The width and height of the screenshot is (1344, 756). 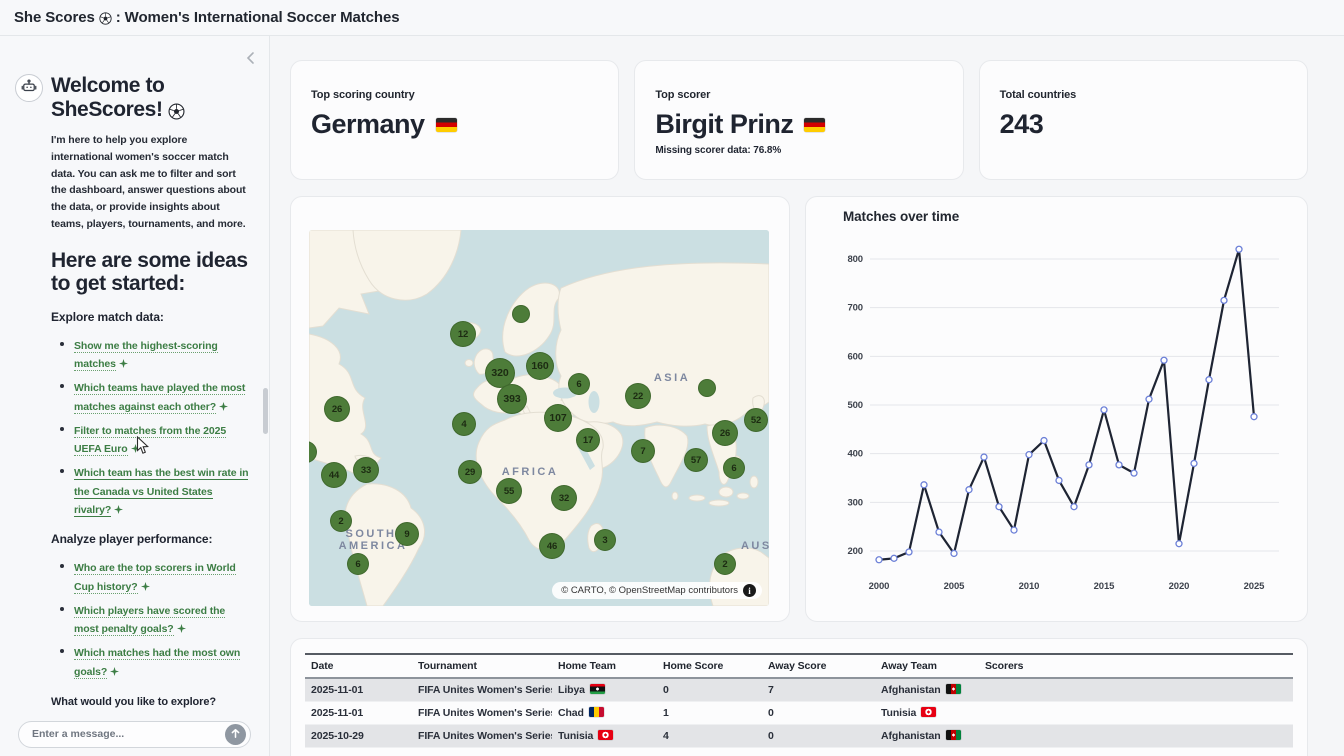 I want to click on map-cluster-marker: 4, so click(x=464, y=424).